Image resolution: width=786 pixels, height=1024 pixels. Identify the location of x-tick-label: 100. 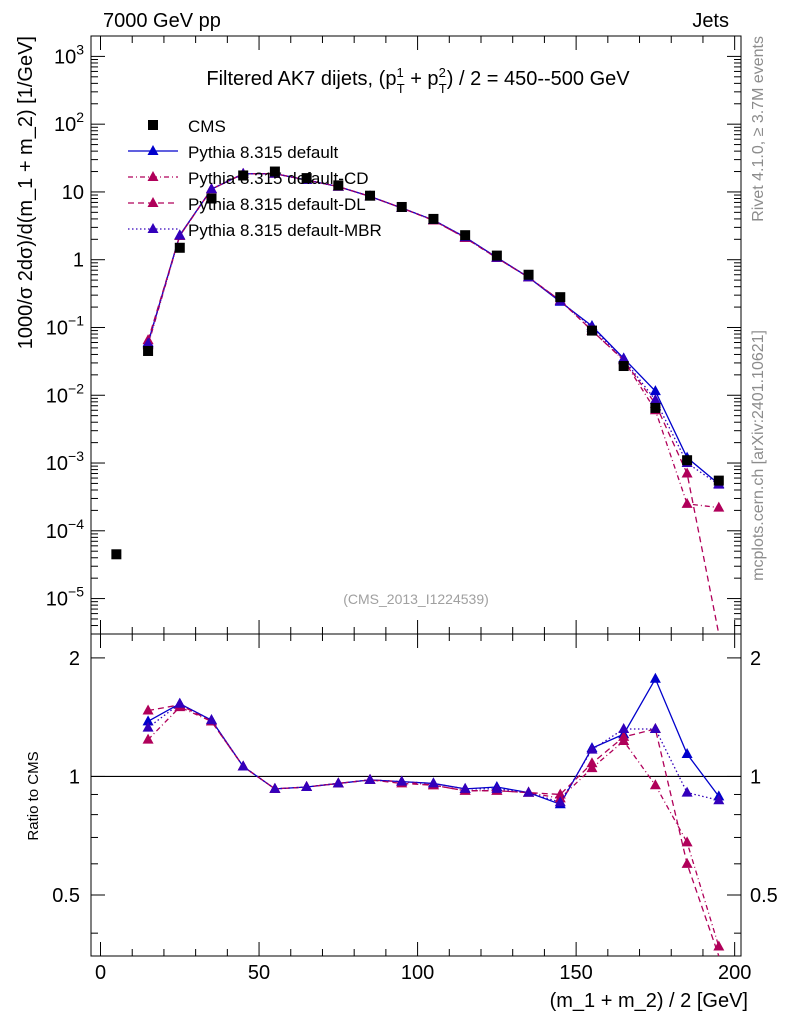
(417, 973).